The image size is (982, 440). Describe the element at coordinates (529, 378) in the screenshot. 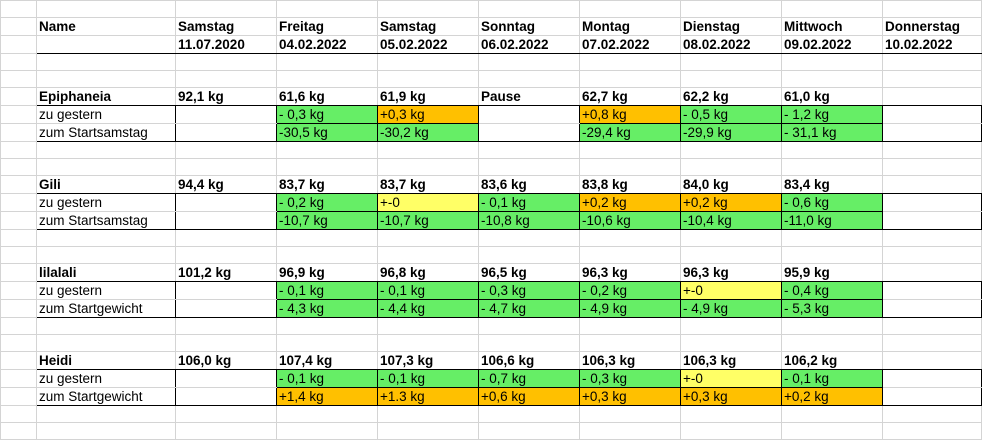

I see `delta-cell: - 0,7 kg` at that location.